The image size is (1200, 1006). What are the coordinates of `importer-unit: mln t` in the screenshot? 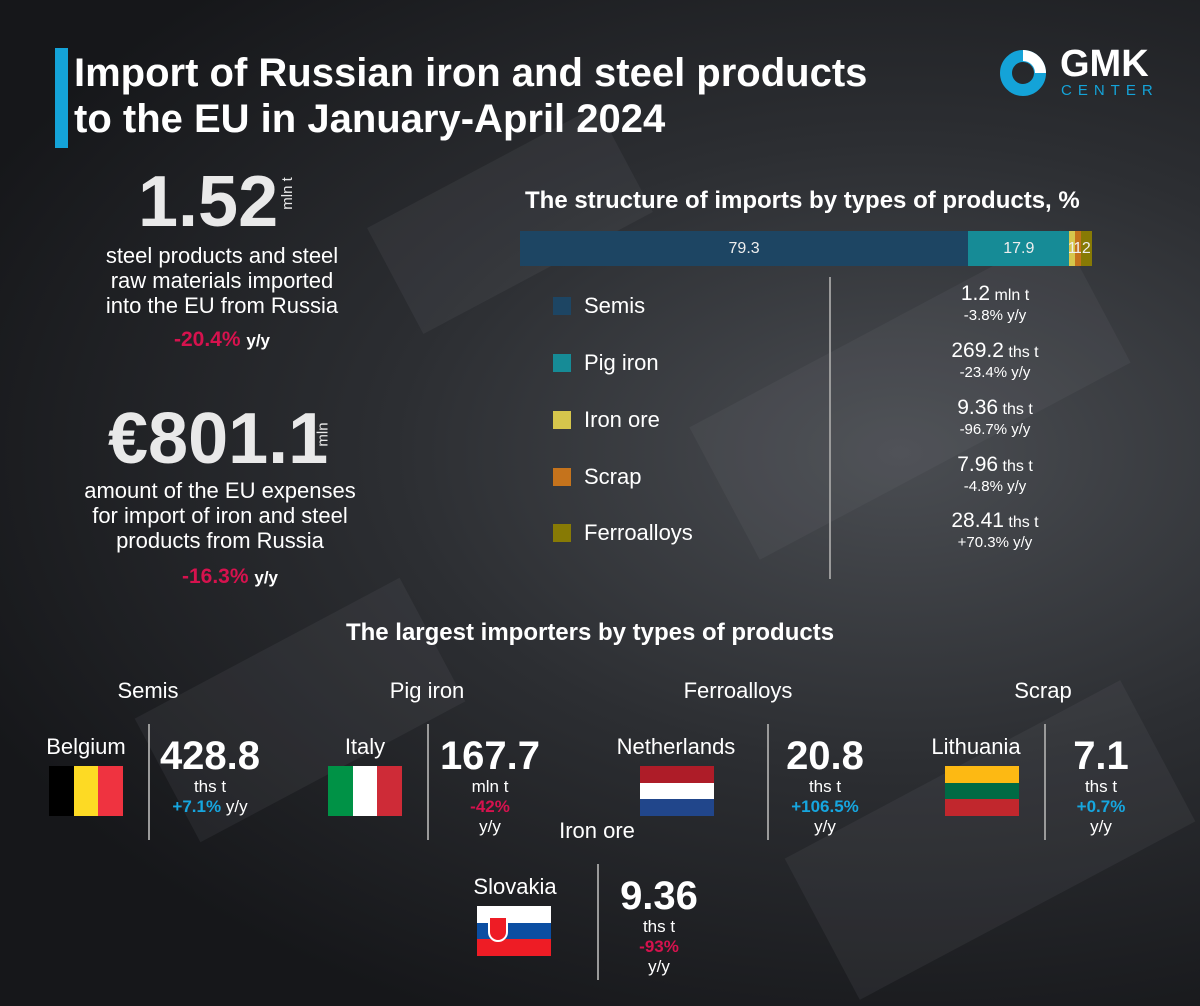 It's located at (490, 786).